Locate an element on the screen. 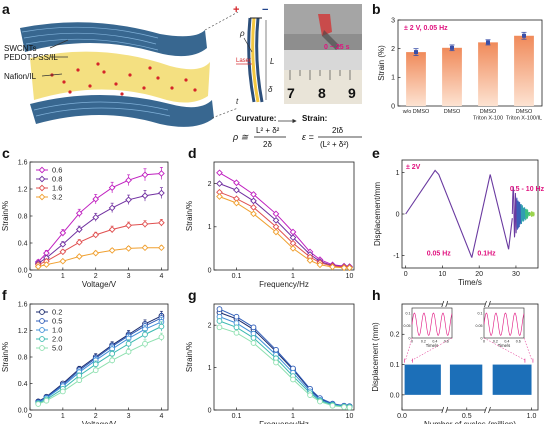 This screenshot has height=424, width=546. bent-strip-outer is located at coordinates (251, 60).